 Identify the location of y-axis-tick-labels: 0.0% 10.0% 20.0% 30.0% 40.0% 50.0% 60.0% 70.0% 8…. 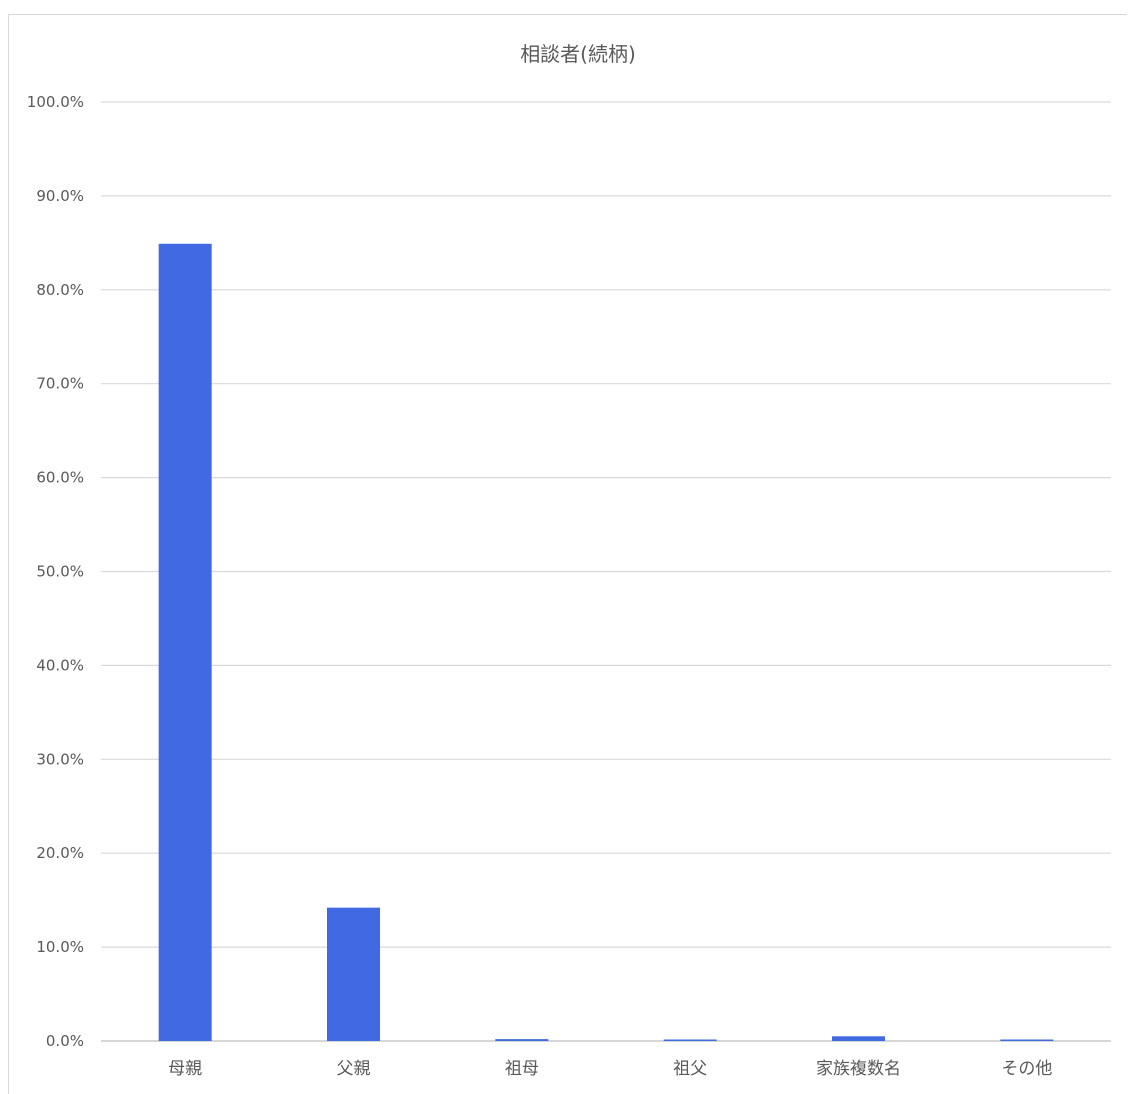
(55, 571).